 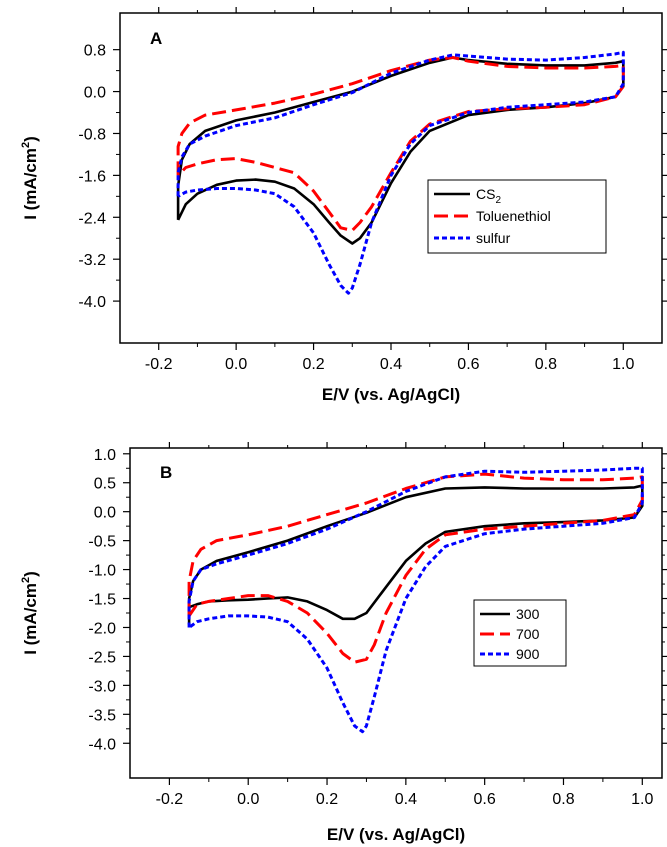 What do you see at coordinates (102, 657) in the screenshot?
I see `y-tick-label: -2.5` at bounding box center [102, 657].